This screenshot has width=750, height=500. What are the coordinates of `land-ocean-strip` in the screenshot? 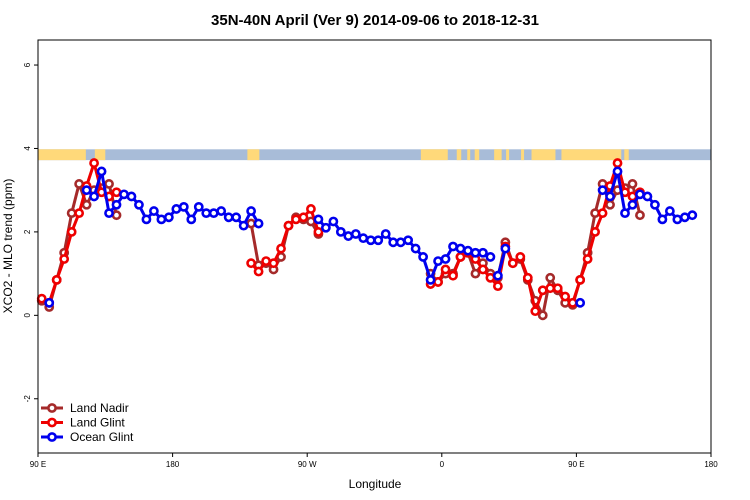 It's located at (374, 155).